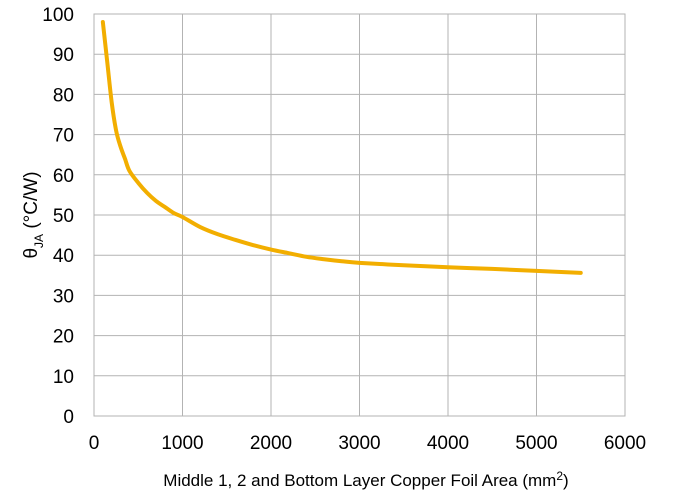 This screenshot has width=694, height=502. Describe the element at coordinates (566, 480) in the screenshot. I see `x-axis-title-end: )` at that location.